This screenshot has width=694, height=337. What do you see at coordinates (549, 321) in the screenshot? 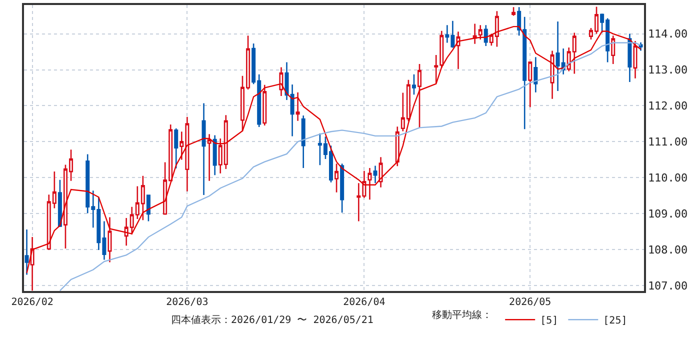
I see `legend-label: [5]` at bounding box center [549, 321].